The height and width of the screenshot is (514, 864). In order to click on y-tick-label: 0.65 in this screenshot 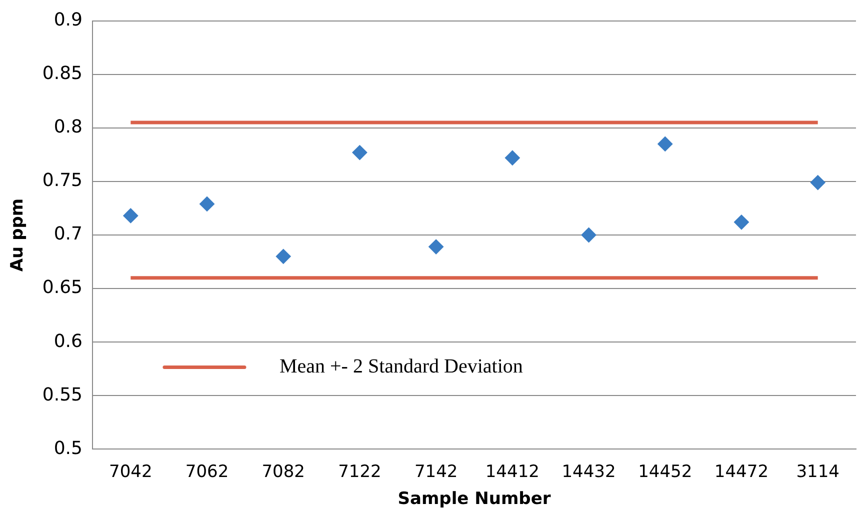, I will do `click(62, 287)`.